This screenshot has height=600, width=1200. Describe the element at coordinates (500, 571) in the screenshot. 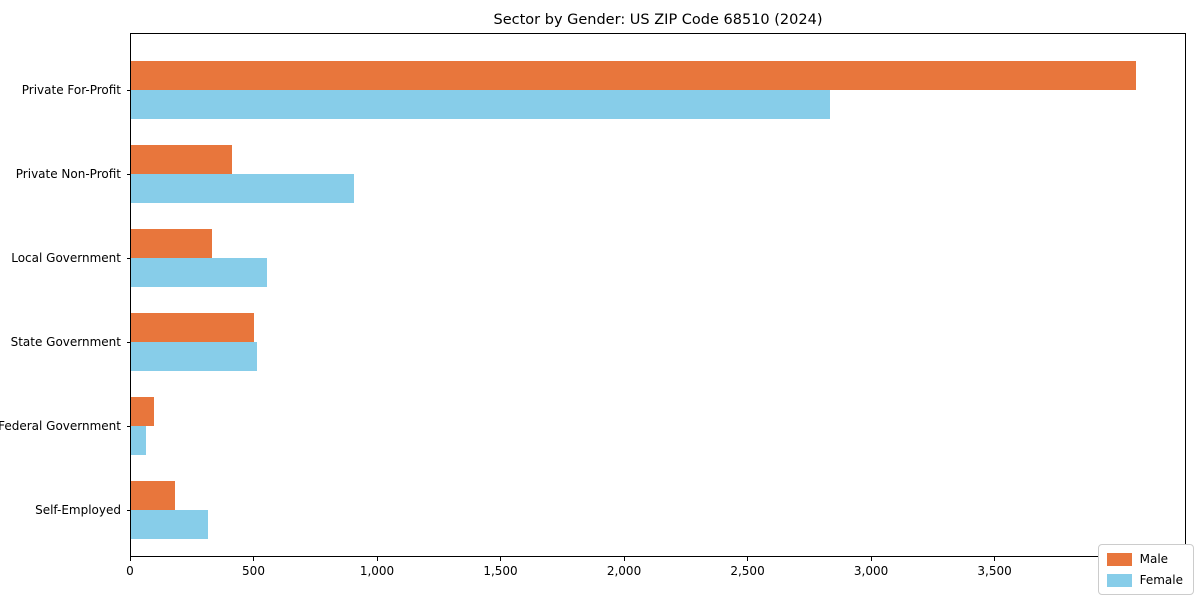

I see `x-tick-label: 1,500` at that location.